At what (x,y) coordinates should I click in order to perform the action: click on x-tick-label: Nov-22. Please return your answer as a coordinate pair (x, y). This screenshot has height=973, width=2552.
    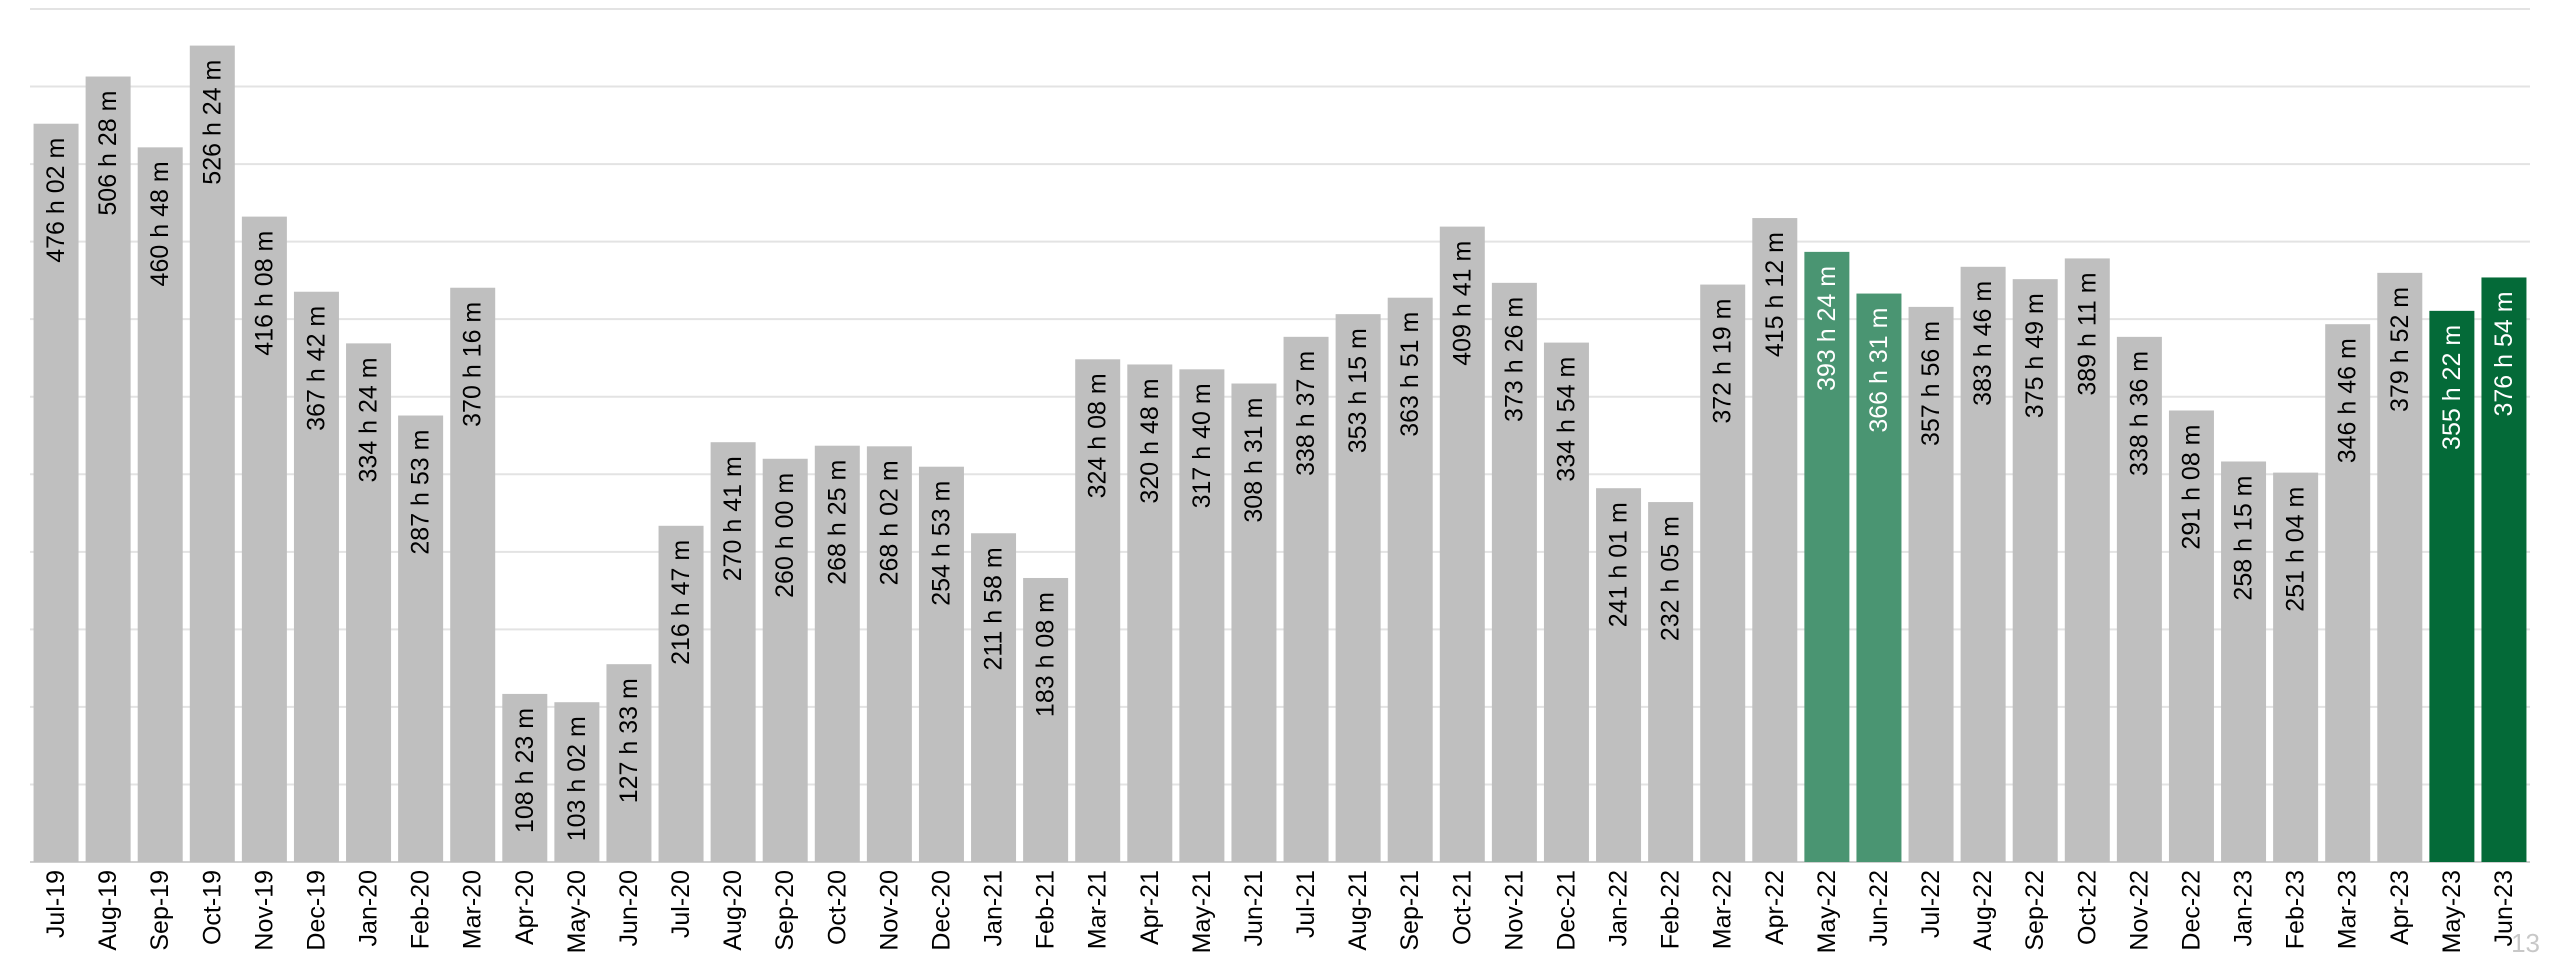
    Looking at the image, I should click on (2139, 910).